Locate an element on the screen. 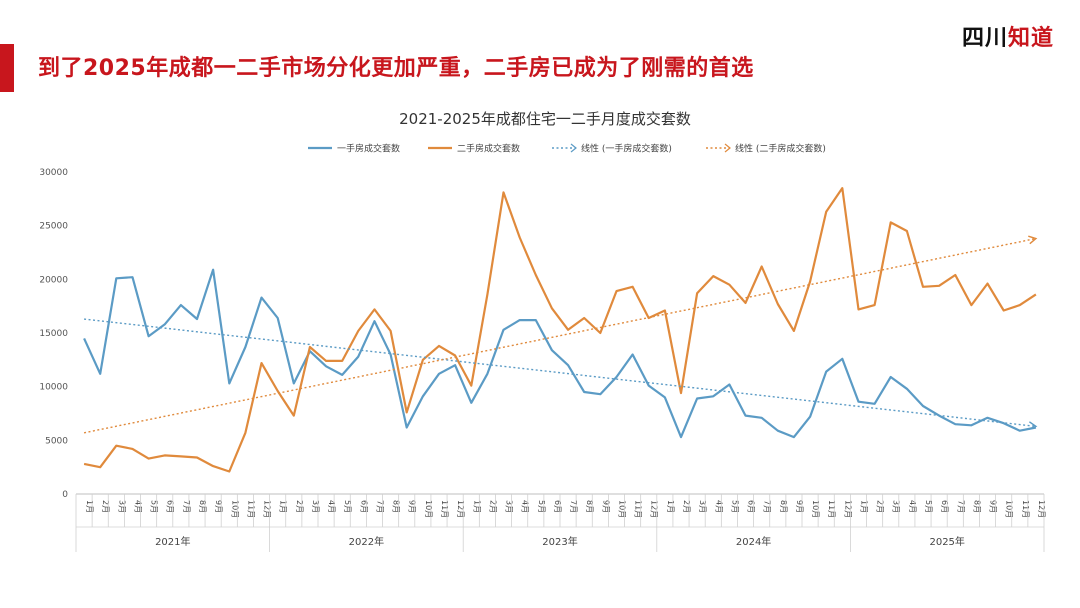 This screenshot has height=608, width=1080. trendline-resale-homes-arrow is located at coordinates (1033, 240).